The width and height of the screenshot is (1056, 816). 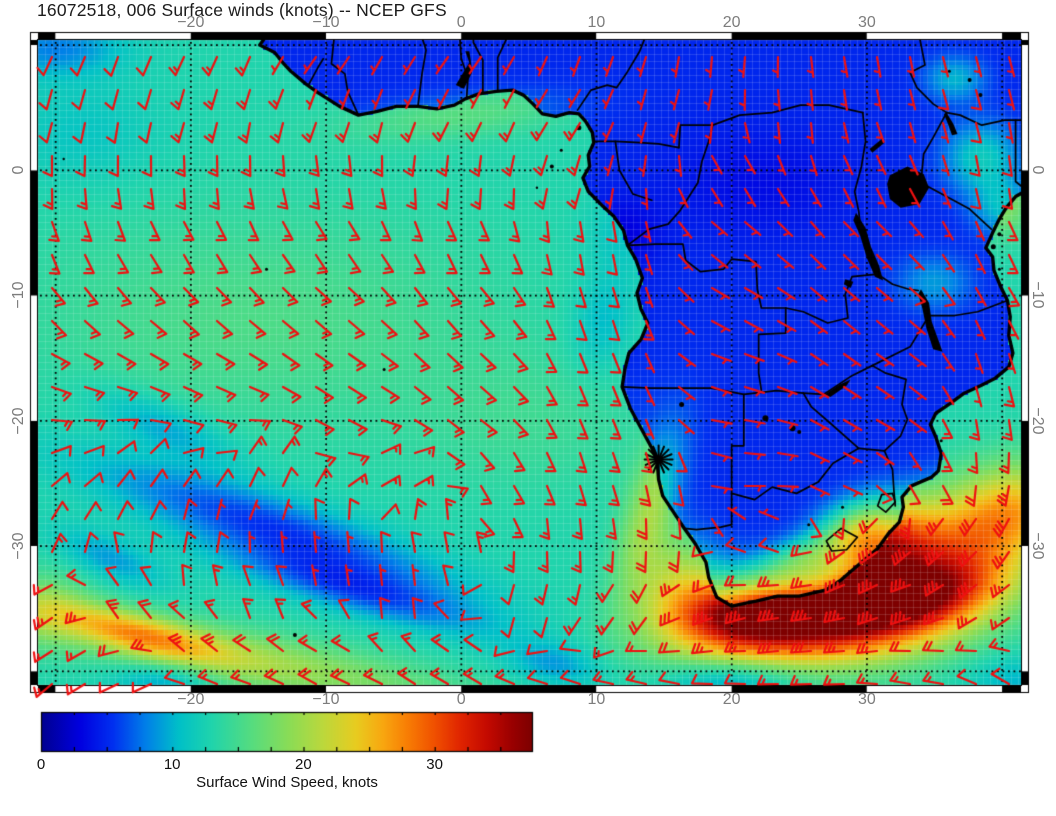 I want to click on lon-tick-label-bottom: 30, so click(x=866, y=699).